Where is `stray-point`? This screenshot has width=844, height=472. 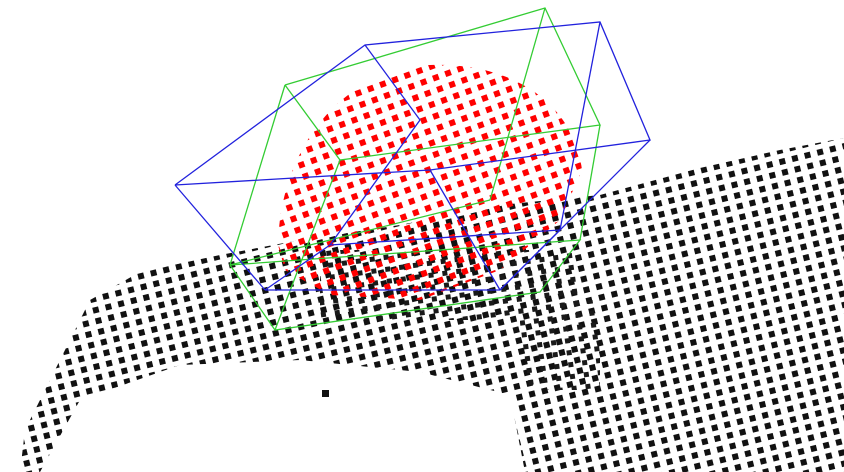
stray-point is located at coordinates (325, 393).